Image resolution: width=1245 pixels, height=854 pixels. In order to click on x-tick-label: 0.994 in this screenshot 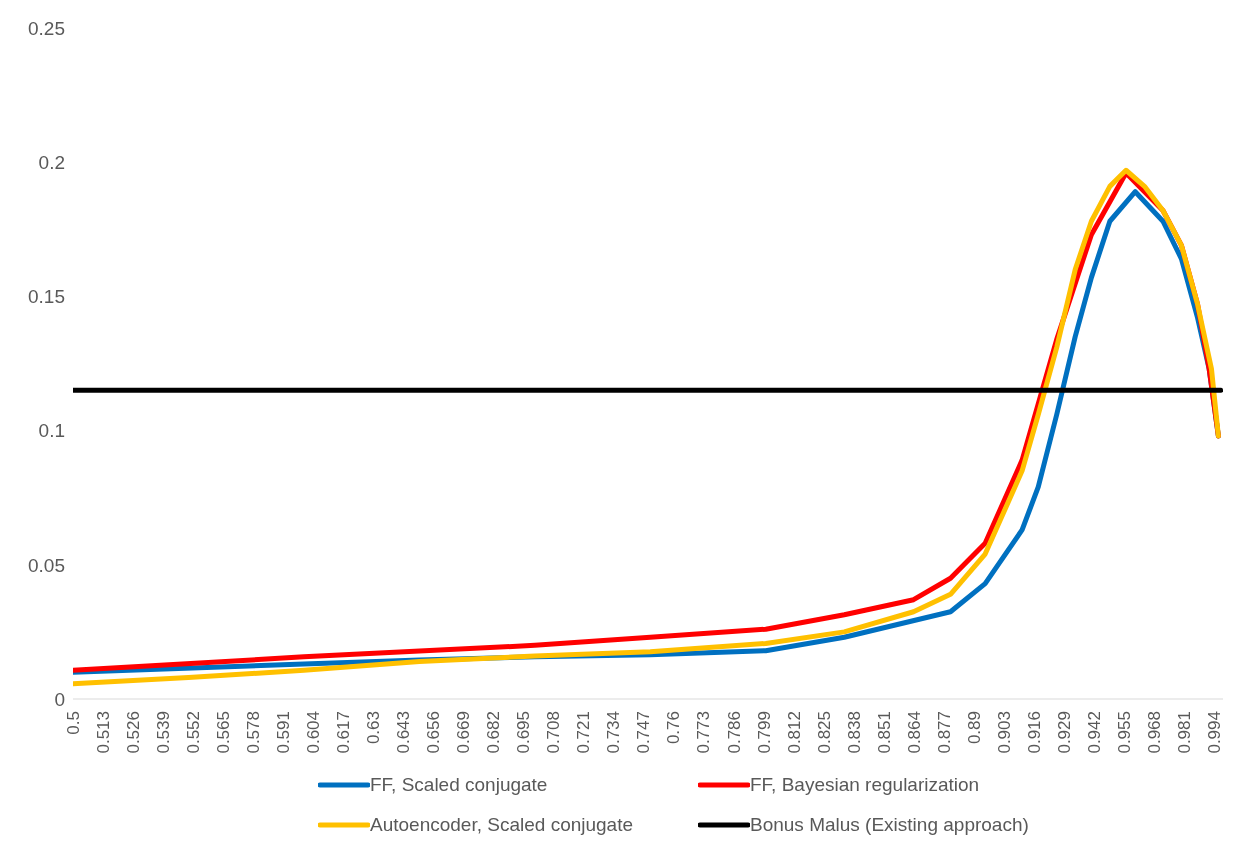, I will do `click(1214, 732)`.